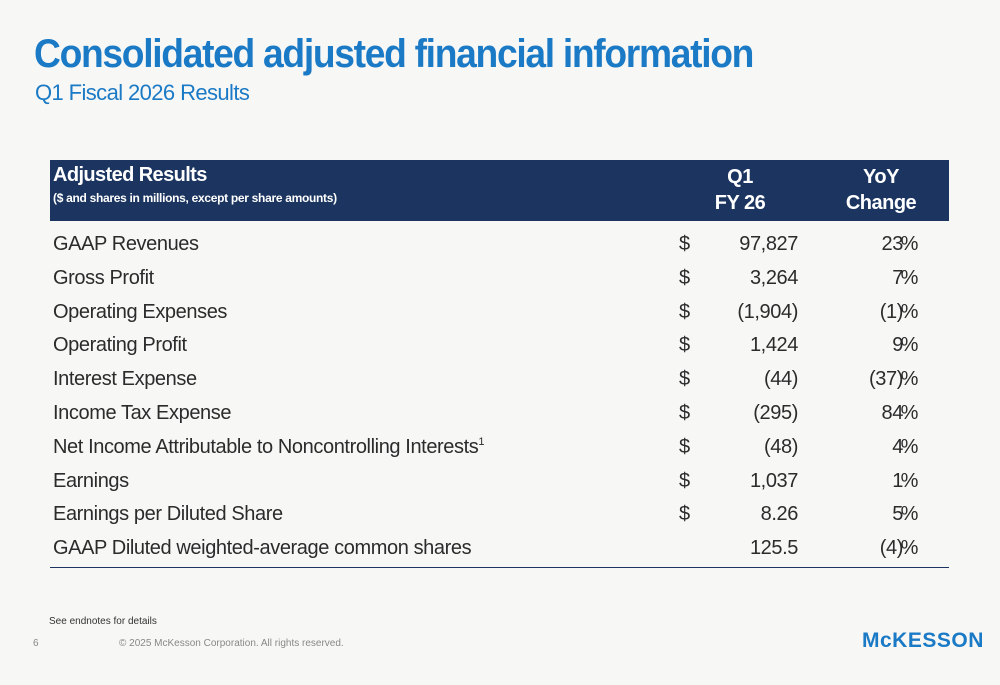 The height and width of the screenshot is (685, 1000). Describe the element at coordinates (142, 412) in the screenshot. I see `row-label: Income Tax Expense` at that location.